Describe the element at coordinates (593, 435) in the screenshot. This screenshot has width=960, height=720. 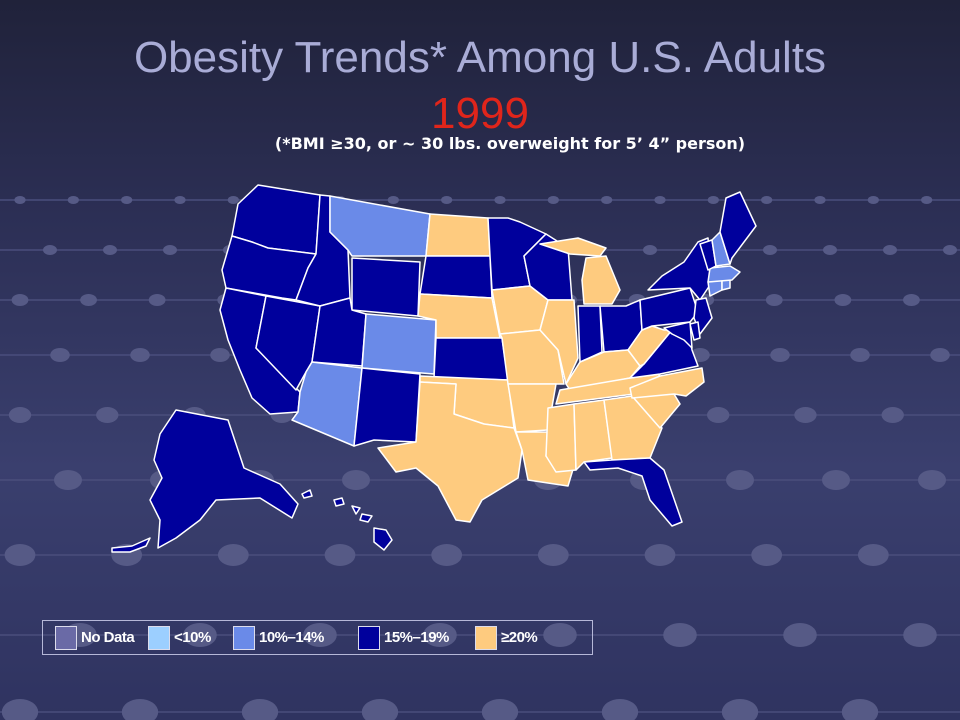
I see `state-alabama` at that location.